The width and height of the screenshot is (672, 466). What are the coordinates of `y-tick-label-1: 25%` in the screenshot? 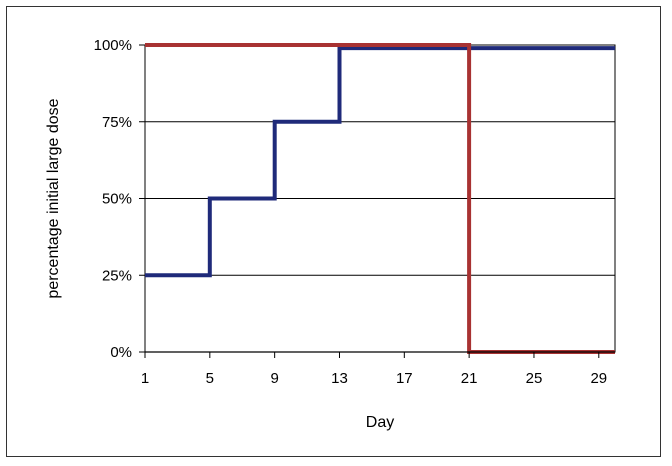 It's located at (117, 275).